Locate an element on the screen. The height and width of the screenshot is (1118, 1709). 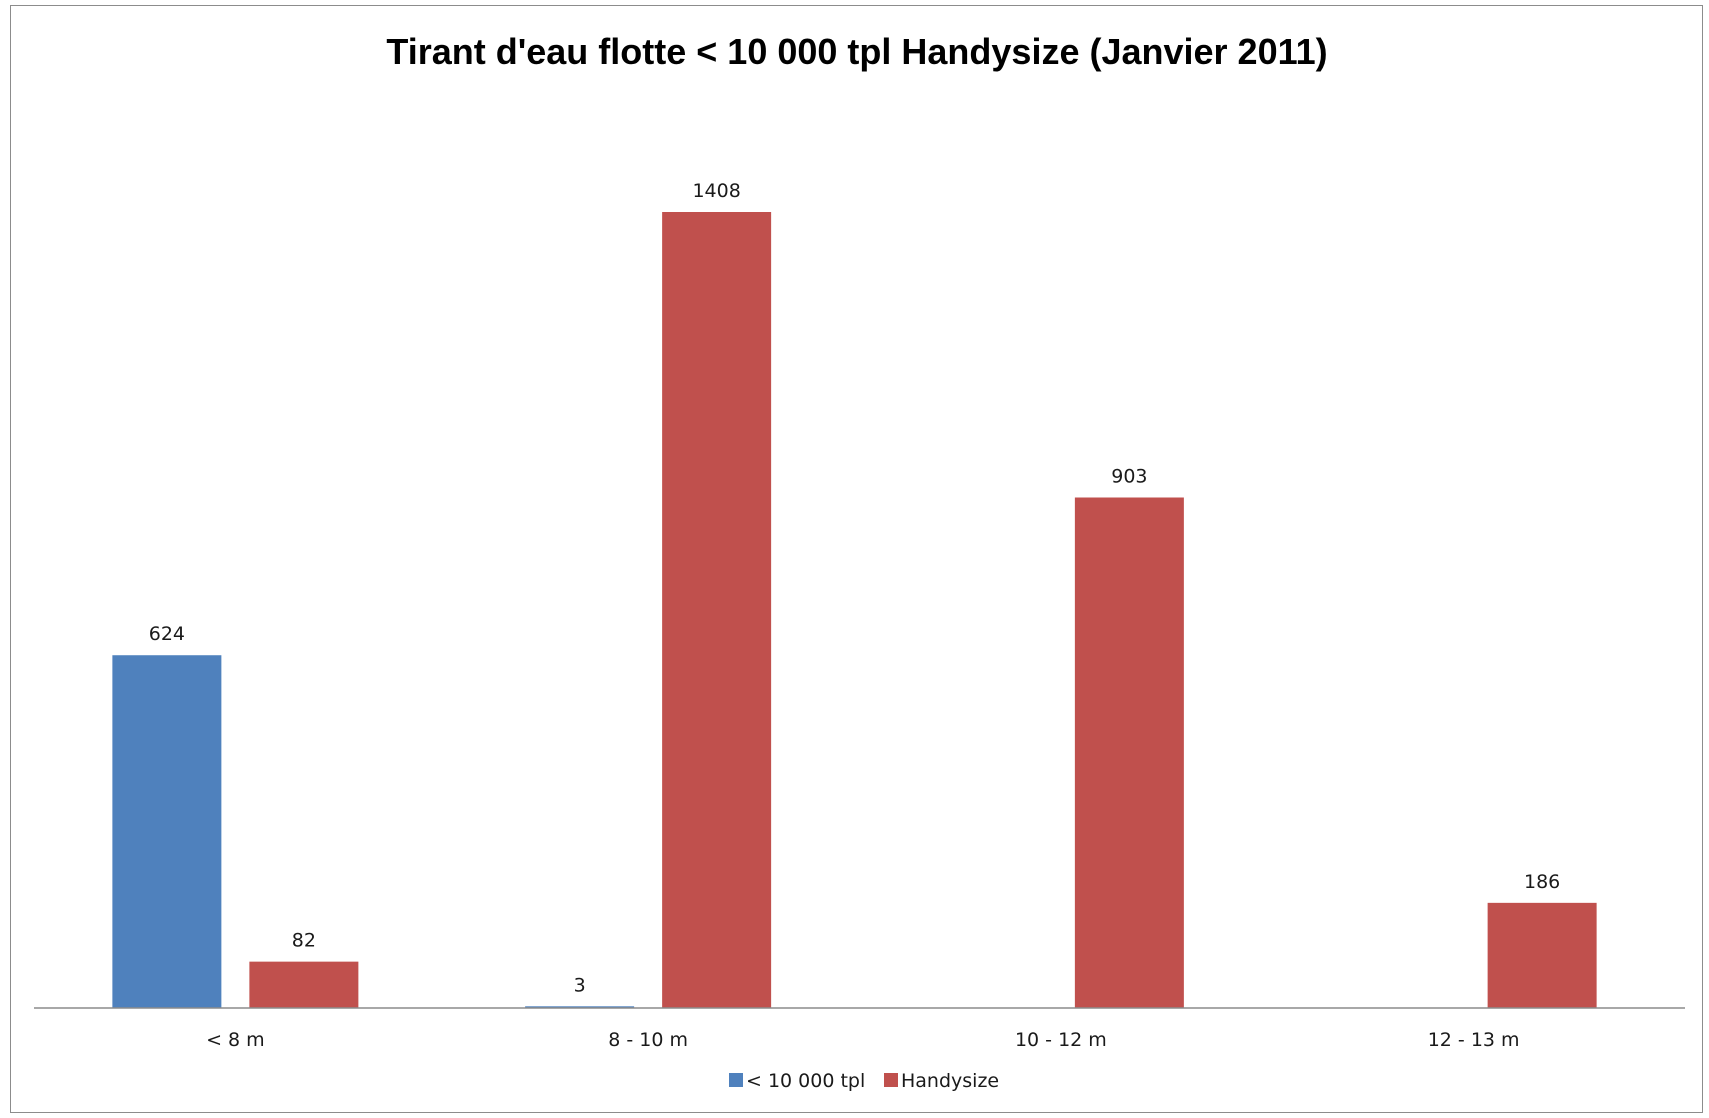
category-label: 8 - 10 m is located at coordinates (648, 1040).